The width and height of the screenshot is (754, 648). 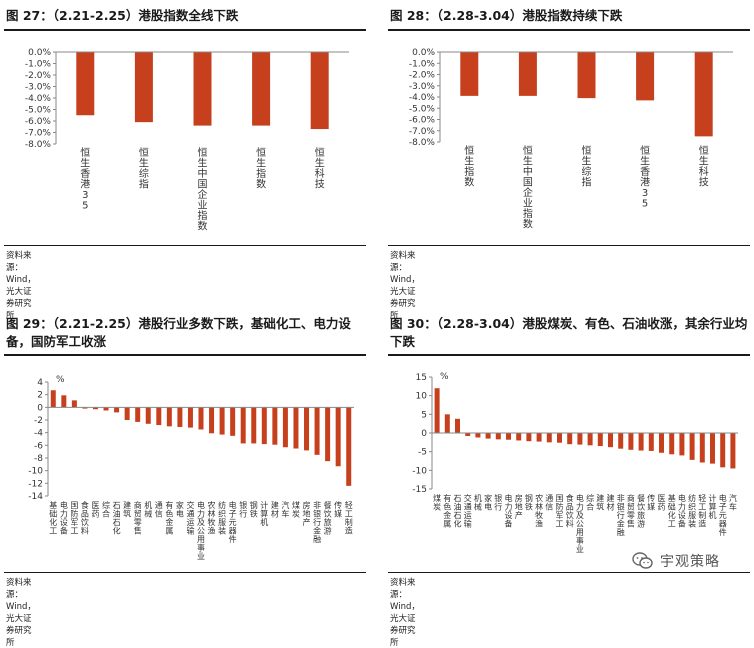 I want to click on y-tick-label: -10, so click(x=35, y=472).